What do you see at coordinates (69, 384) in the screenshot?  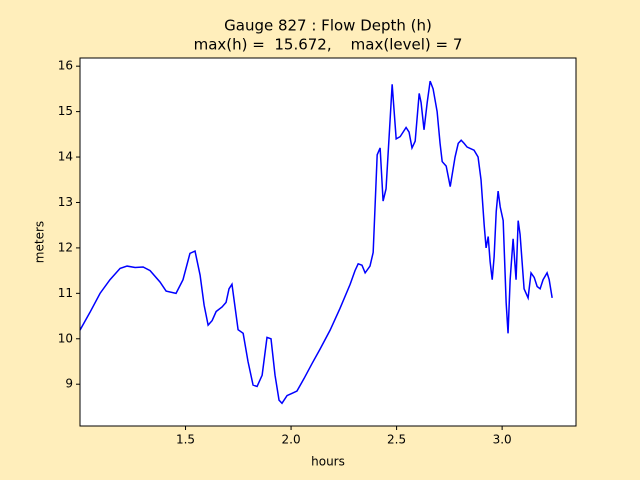 I see `y-tick-label: 9` at bounding box center [69, 384].